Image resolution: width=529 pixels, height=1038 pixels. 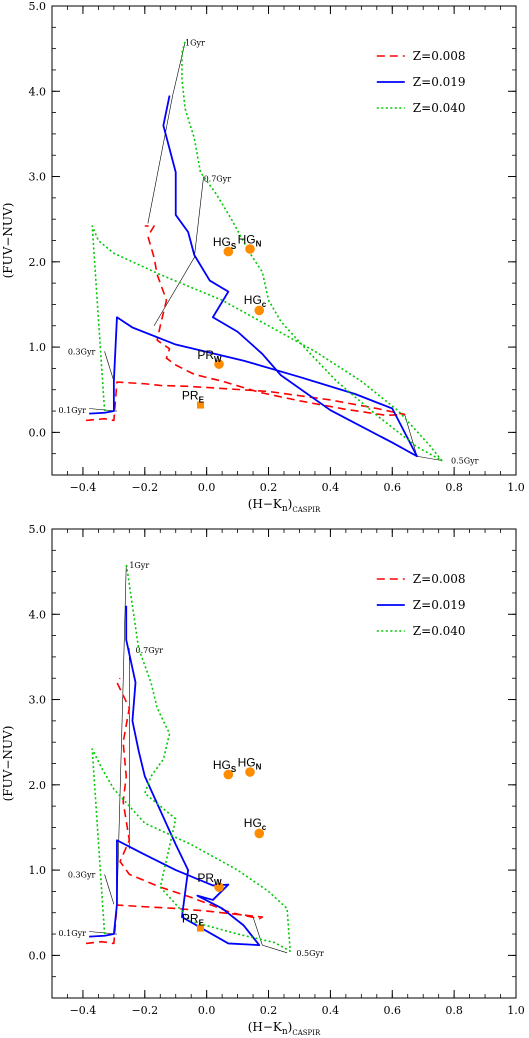 I want to click on y-tick-label: 1.0, so click(x=38, y=870).